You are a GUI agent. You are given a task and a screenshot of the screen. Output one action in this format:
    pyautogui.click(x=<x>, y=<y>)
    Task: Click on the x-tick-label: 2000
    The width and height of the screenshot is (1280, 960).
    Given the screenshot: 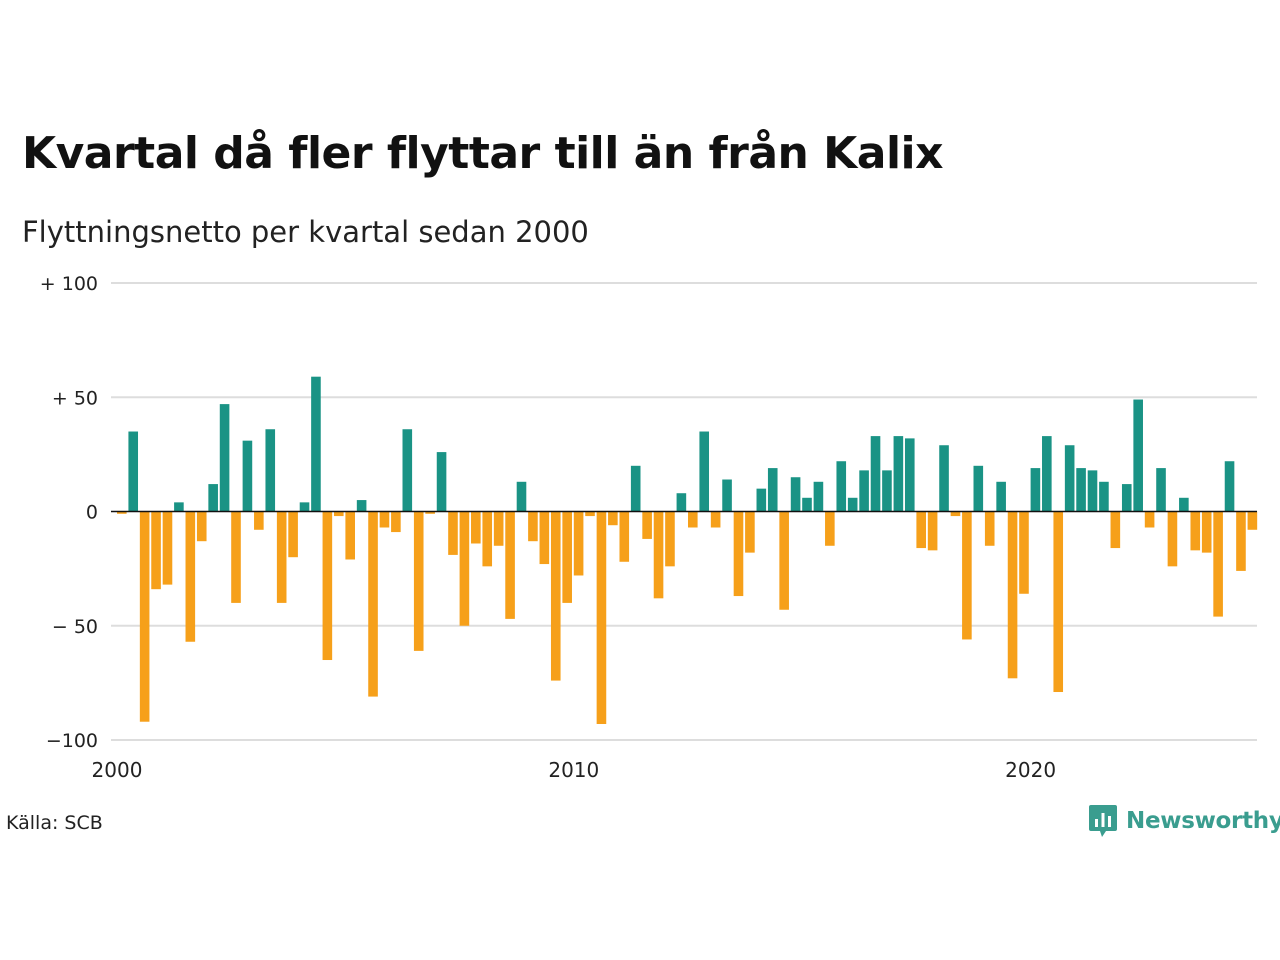 What is the action you would take?
    pyautogui.click(x=117, y=770)
    